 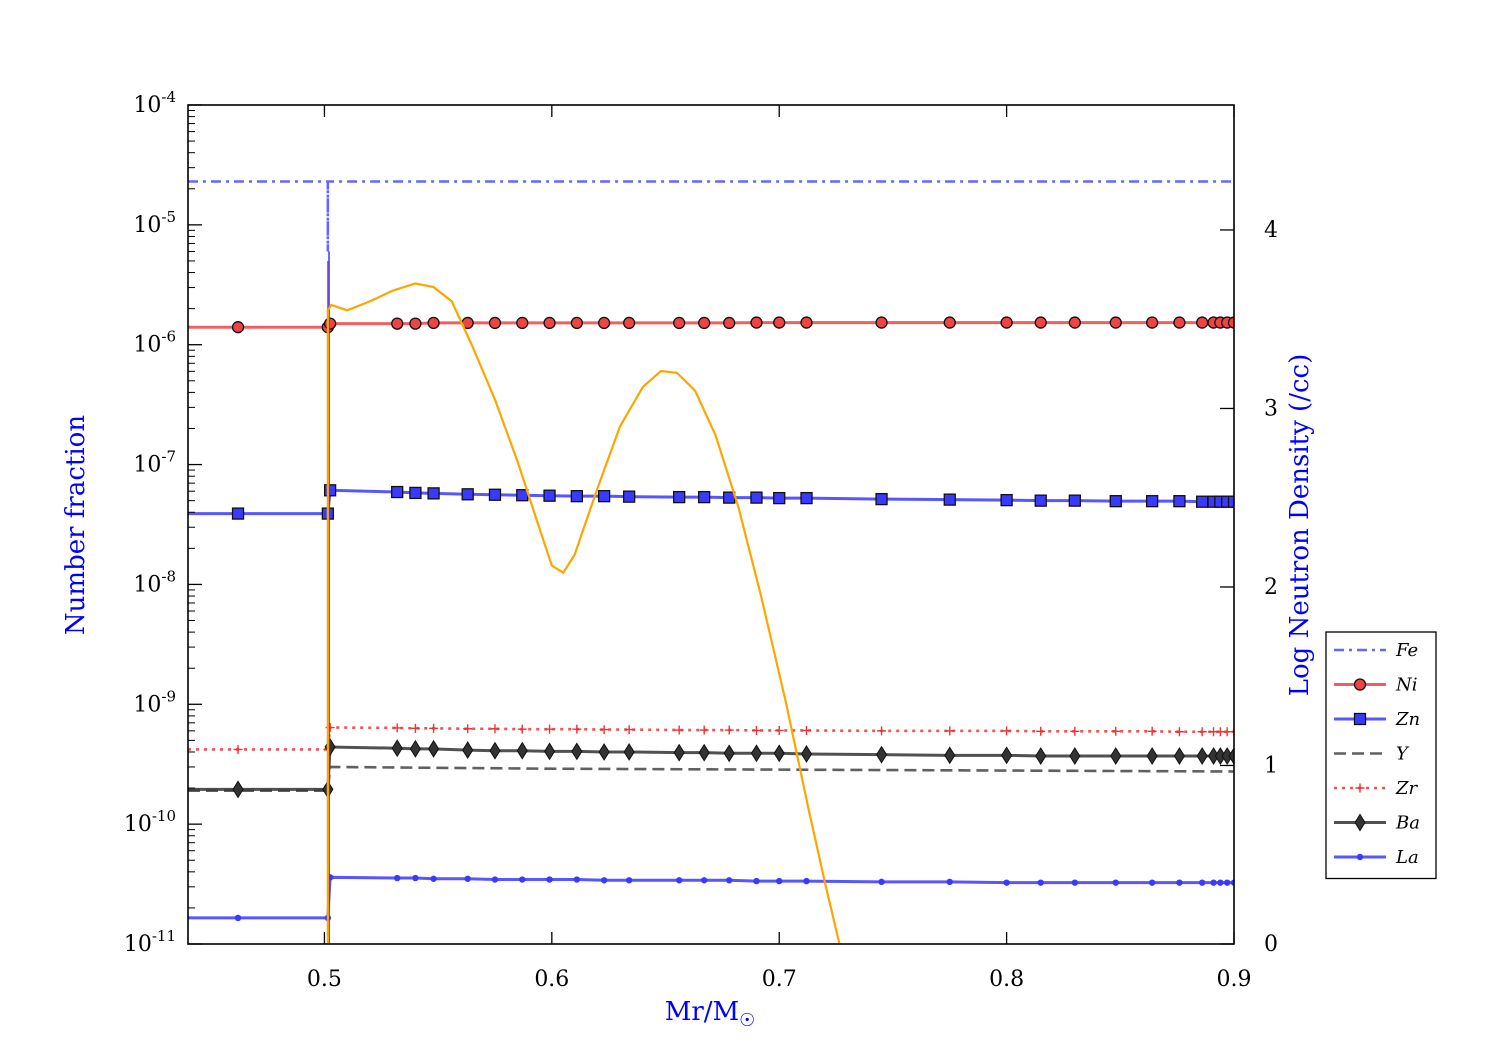 I want to click on x-tick-label: 0.5, so click(x=324, y=979).